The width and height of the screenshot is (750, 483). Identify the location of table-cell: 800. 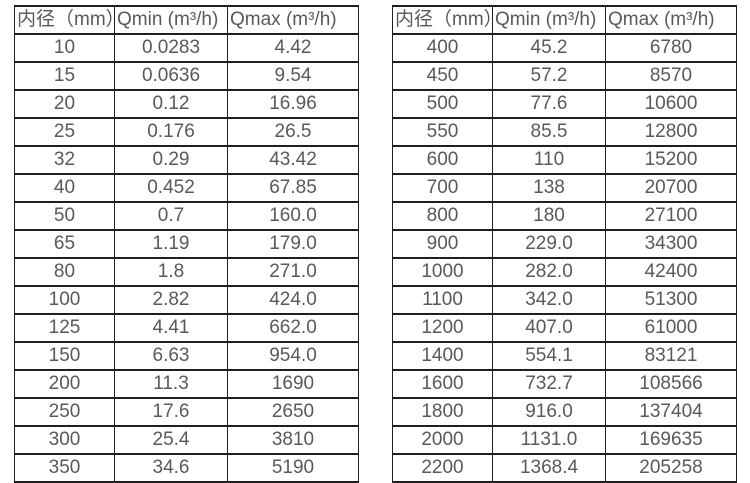
(442, 216).